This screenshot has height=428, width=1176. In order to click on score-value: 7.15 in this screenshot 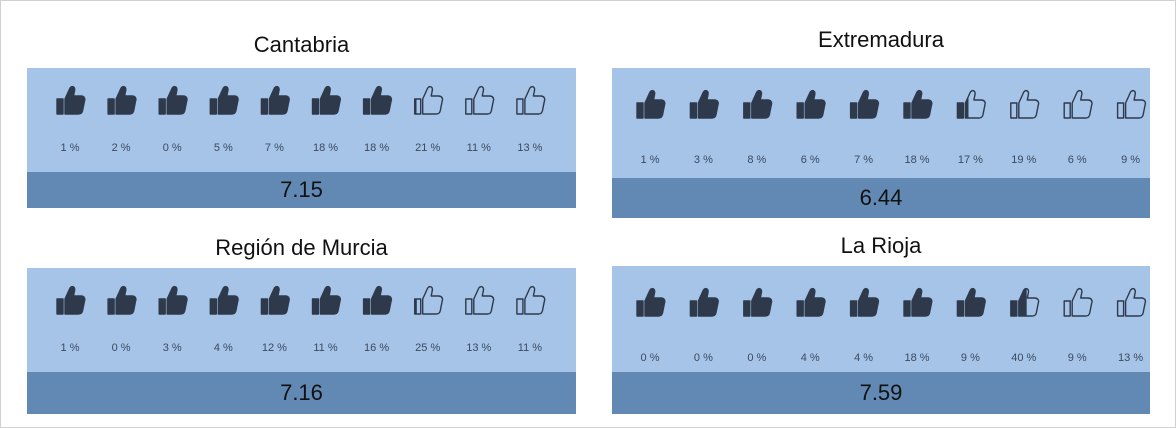, I will do `click(301, 189)`.